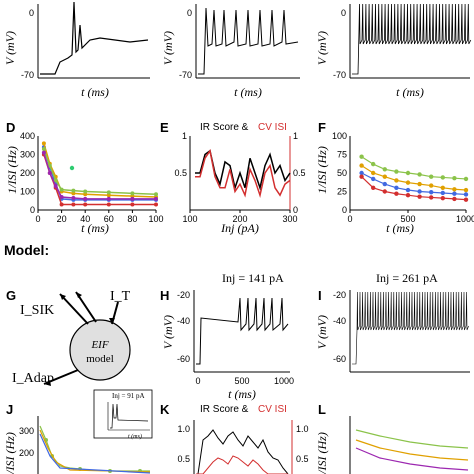  Describe the element at coordinates (165, 295) in the screenshot. I see `panel-label-h: H` at that location.